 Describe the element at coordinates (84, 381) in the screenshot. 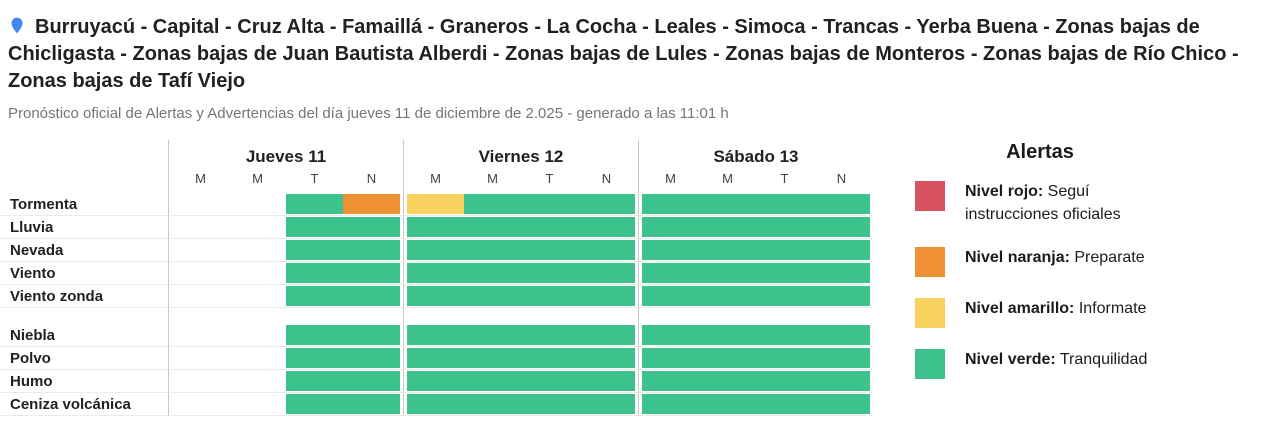

I see `row-label: Humo` at that location.